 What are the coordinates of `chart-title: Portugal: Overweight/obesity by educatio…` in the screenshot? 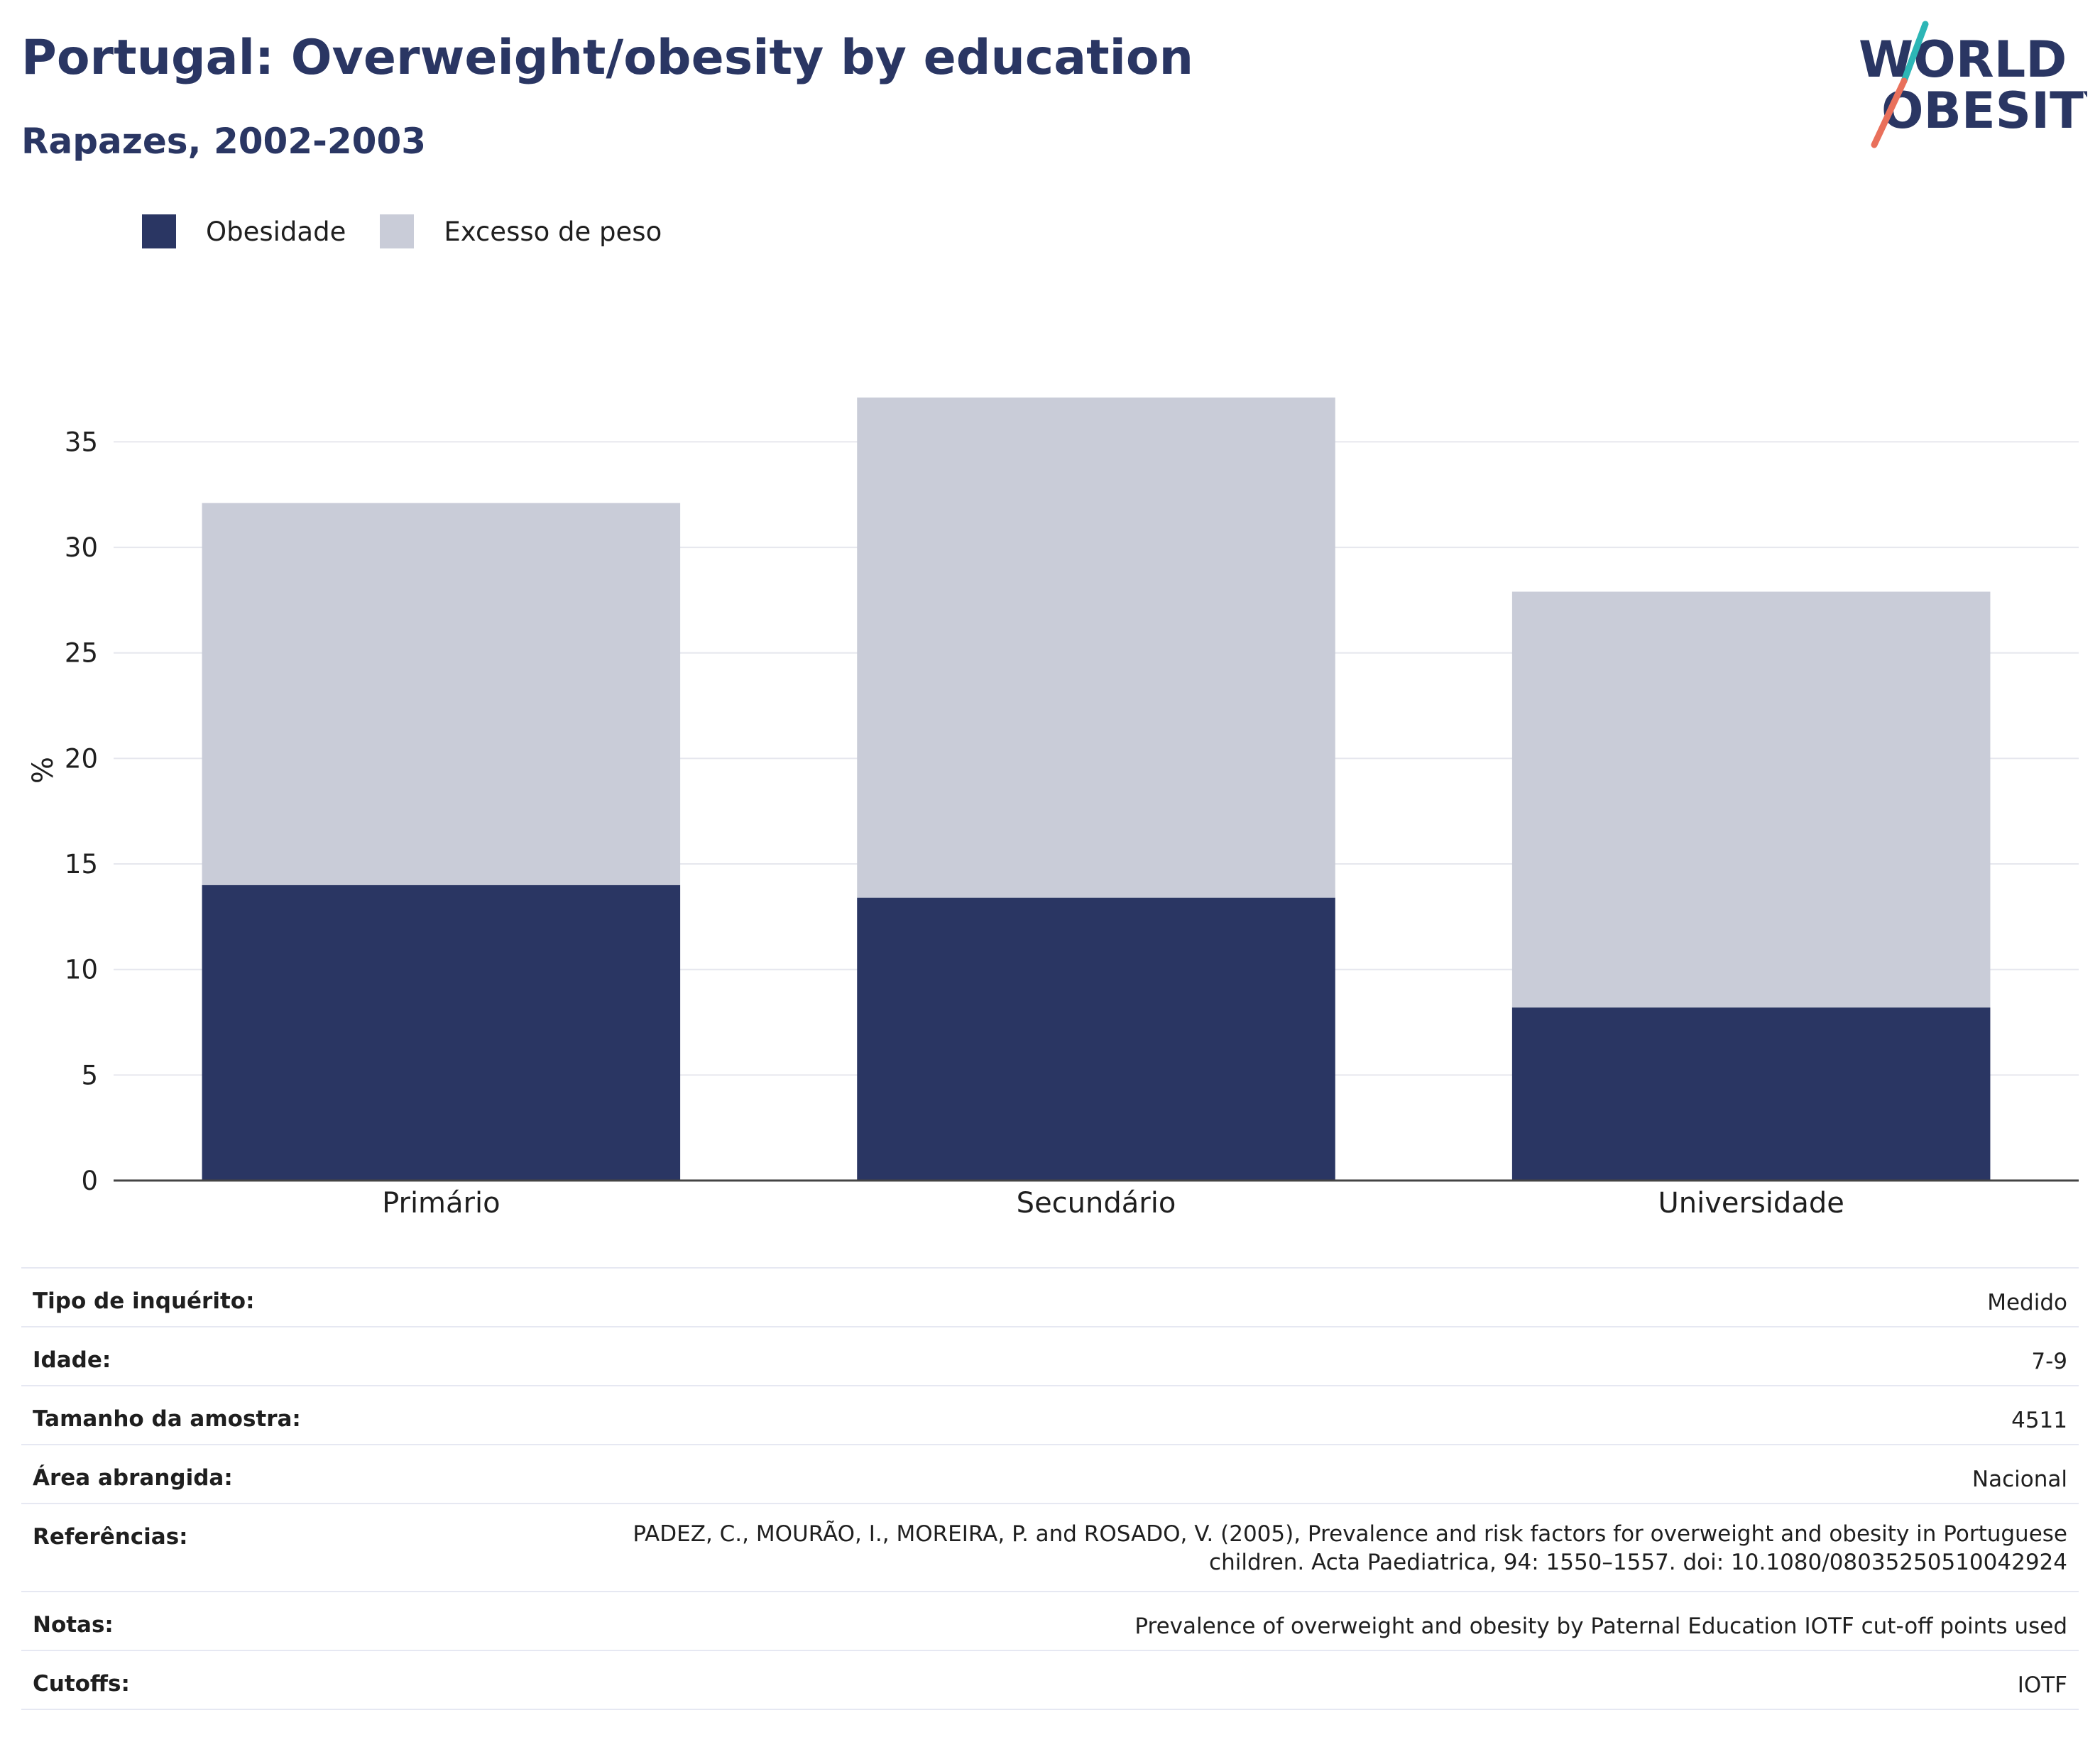 It's located at (607, 58).